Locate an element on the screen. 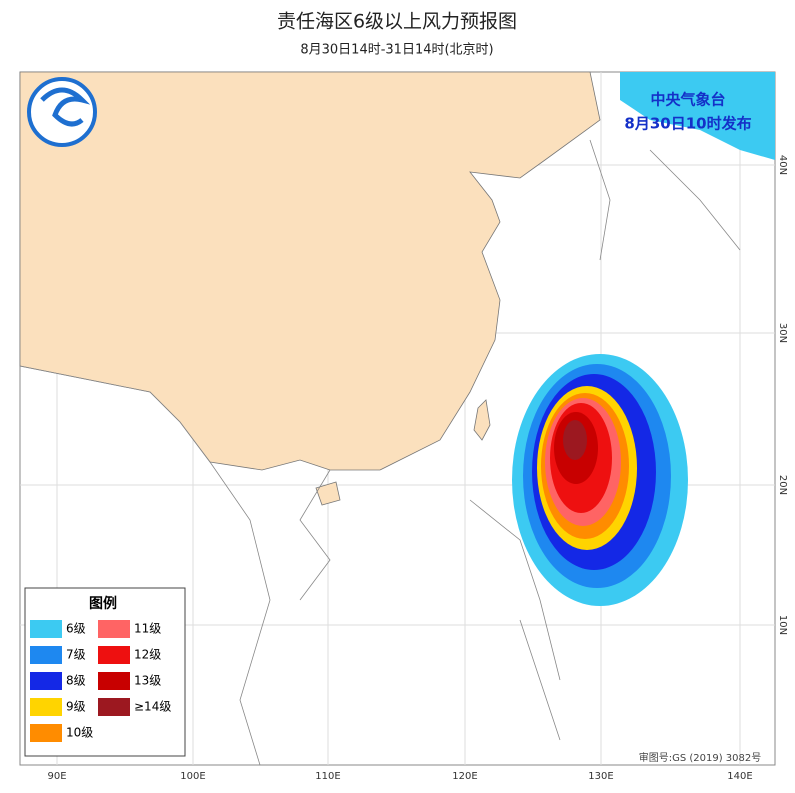 The height and width of the screenshot is (793, 795). latitude-label: 10N is located at coordinates (782, 625).